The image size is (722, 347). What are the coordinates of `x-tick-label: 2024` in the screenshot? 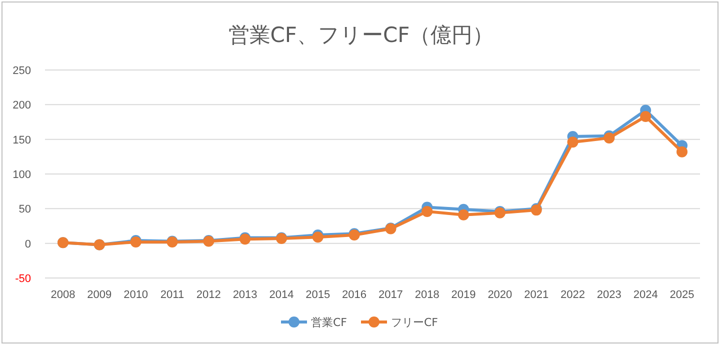 It's located at (645, 295).